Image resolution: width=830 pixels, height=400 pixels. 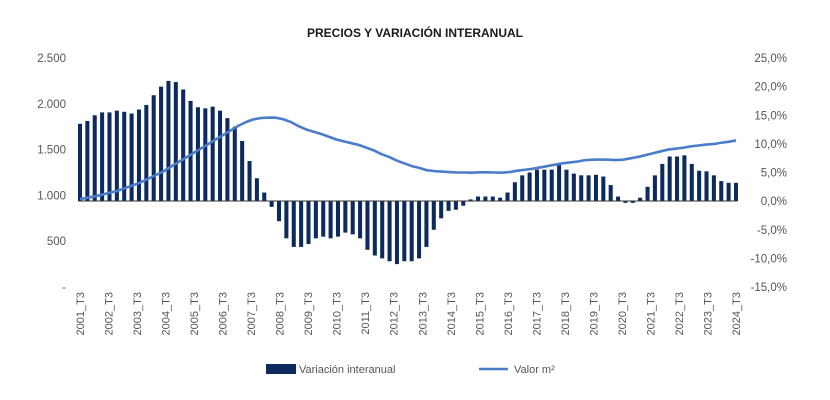 What do you see at coordinates (680, 313) in the screenshot?
I see `x-tick-label: 2022_T3` at bounding box center [680, 313].